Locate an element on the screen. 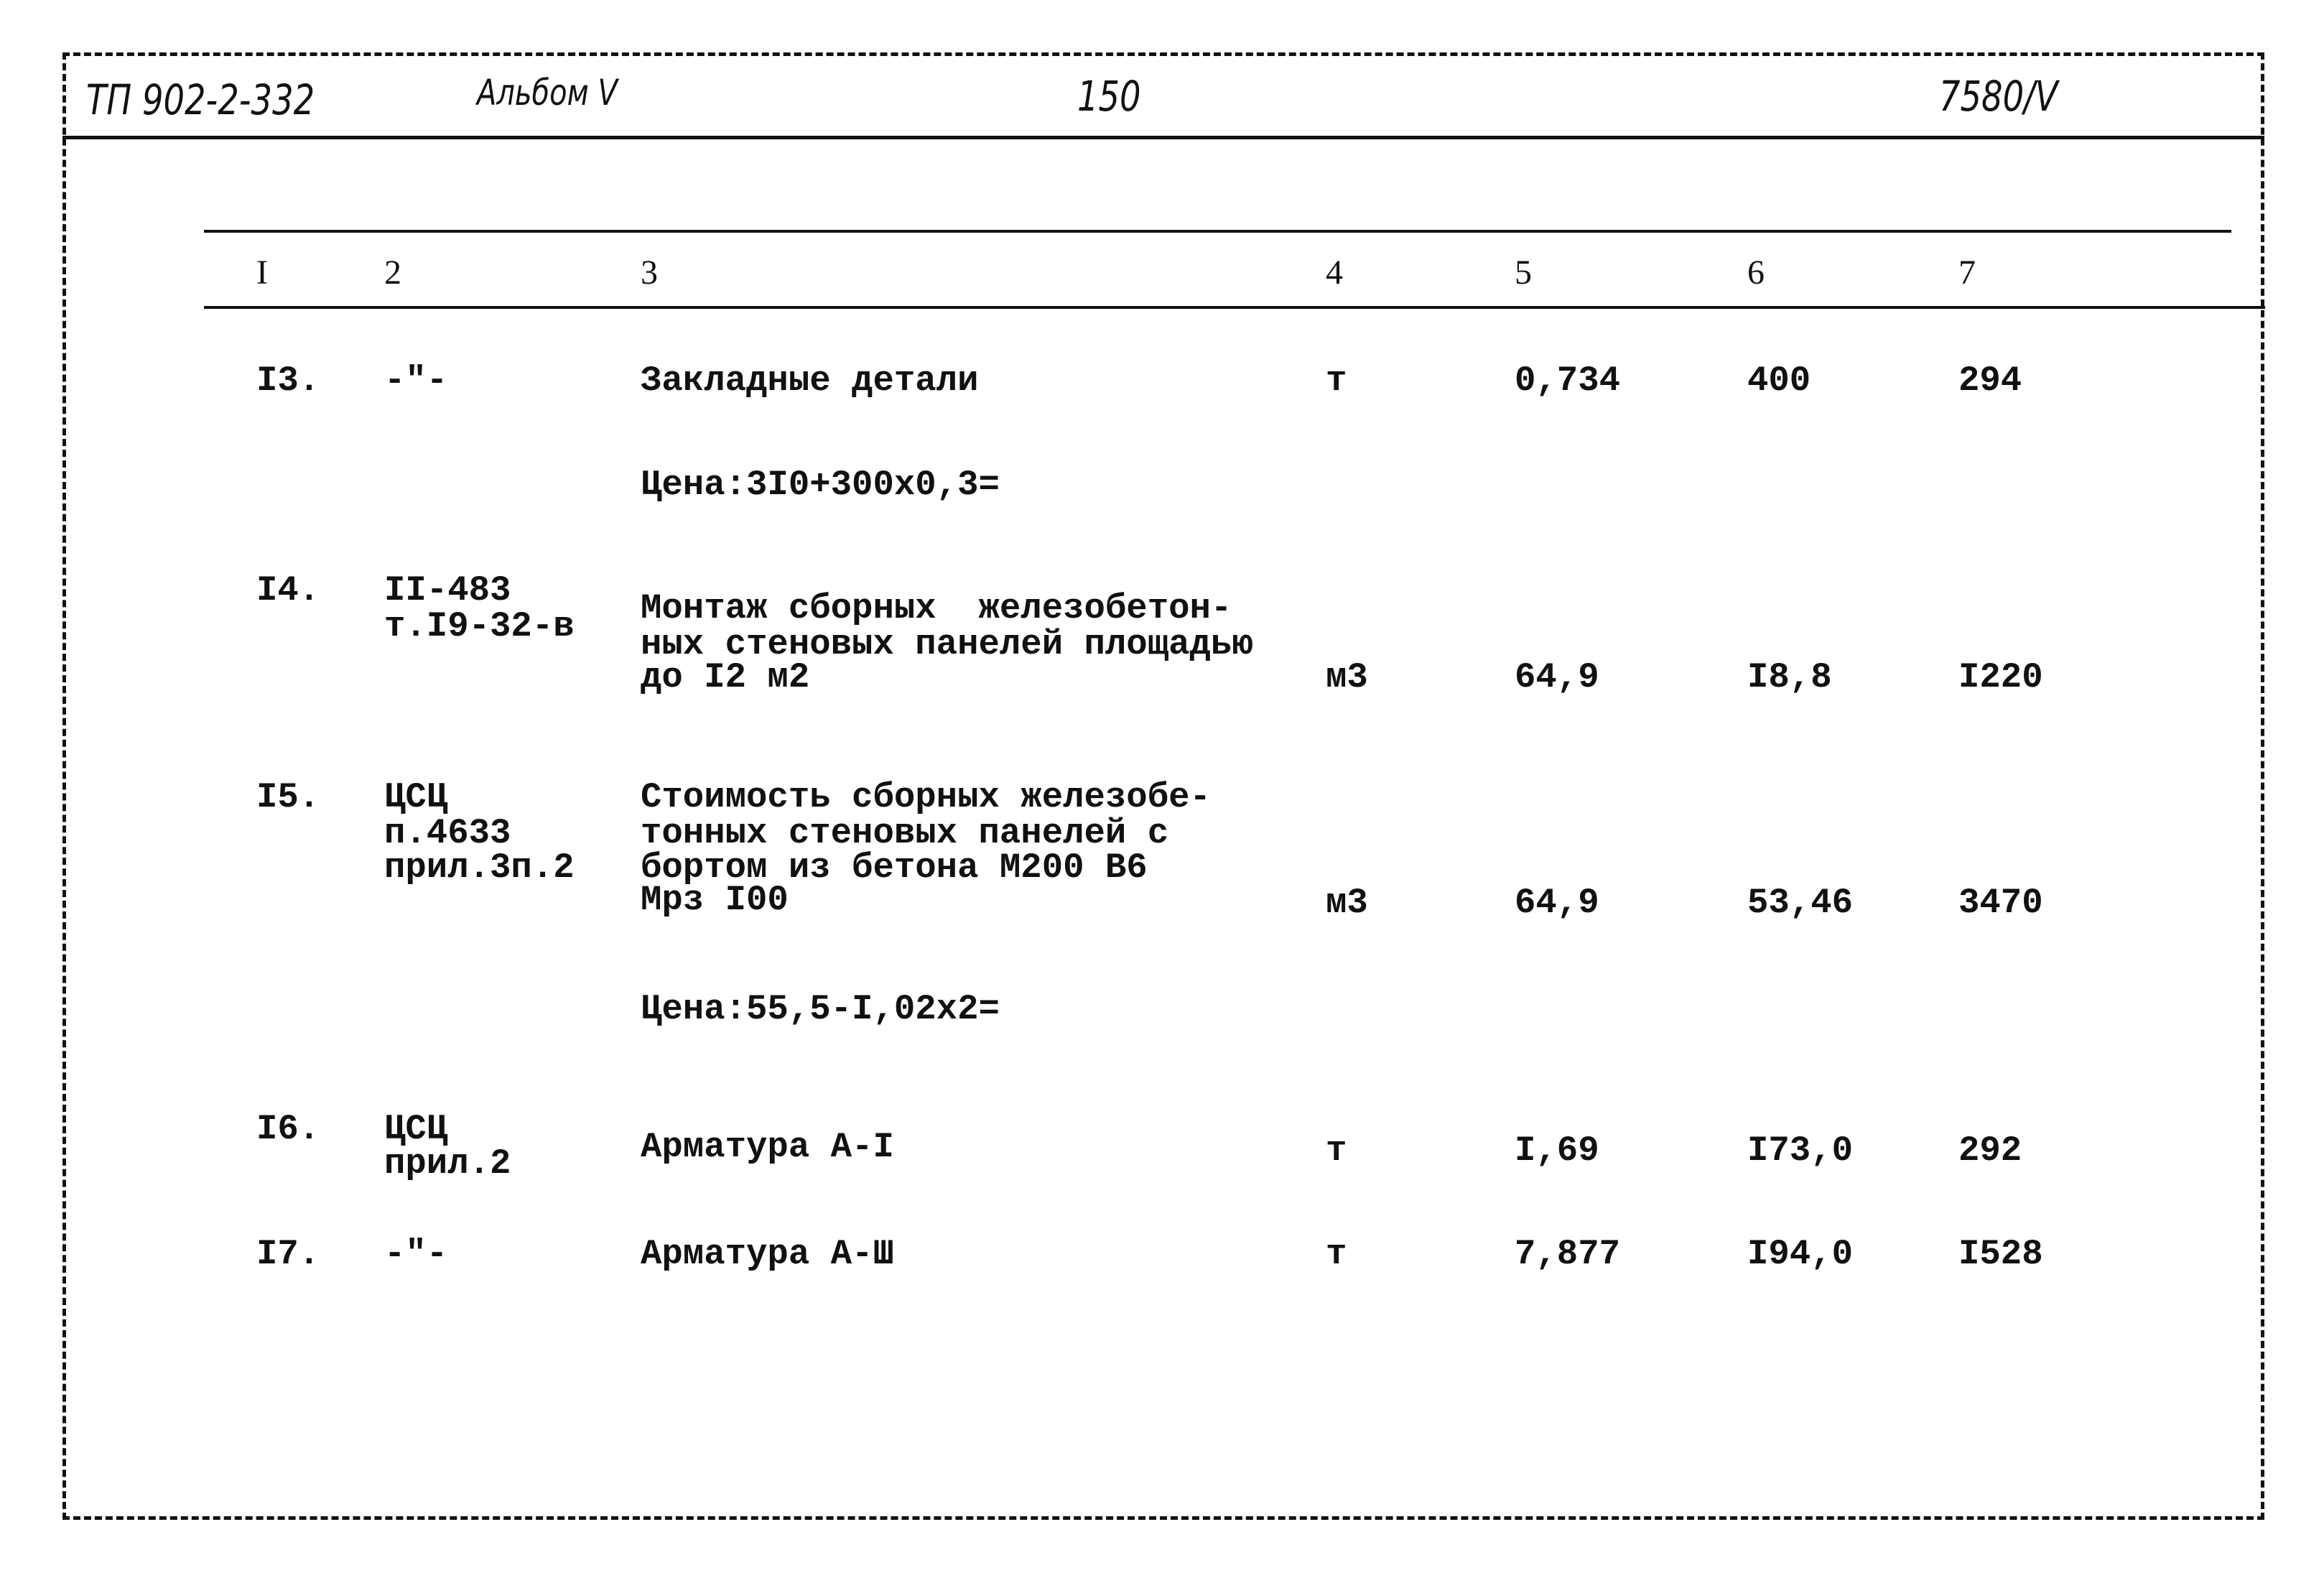  row-total: 292 is located at coordinates (1990, 1151).